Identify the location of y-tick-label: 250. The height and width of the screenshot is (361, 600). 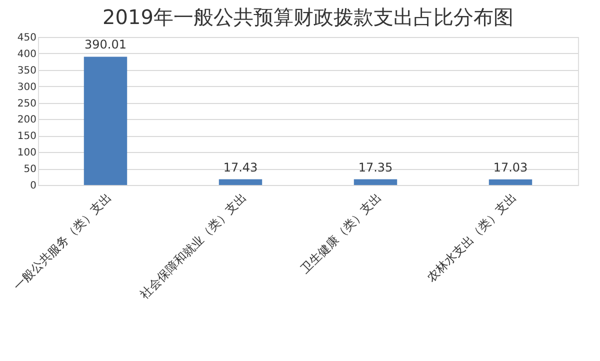
(26, 104).